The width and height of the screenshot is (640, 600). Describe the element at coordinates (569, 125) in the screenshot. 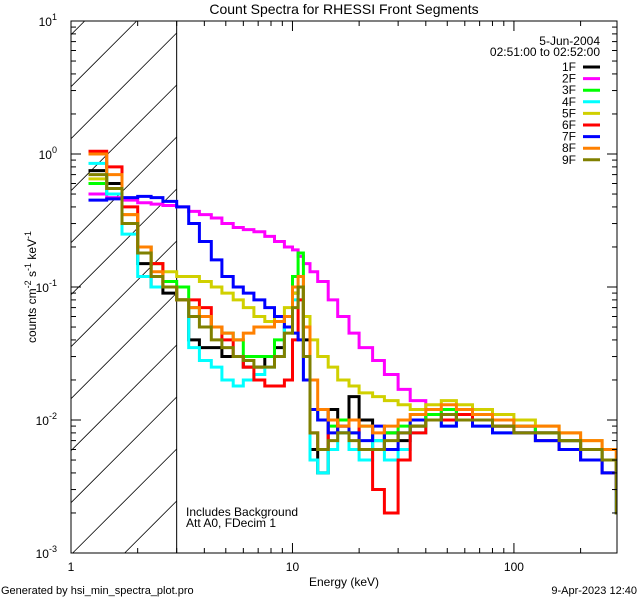

I see `legend-label: 6F` at that location.